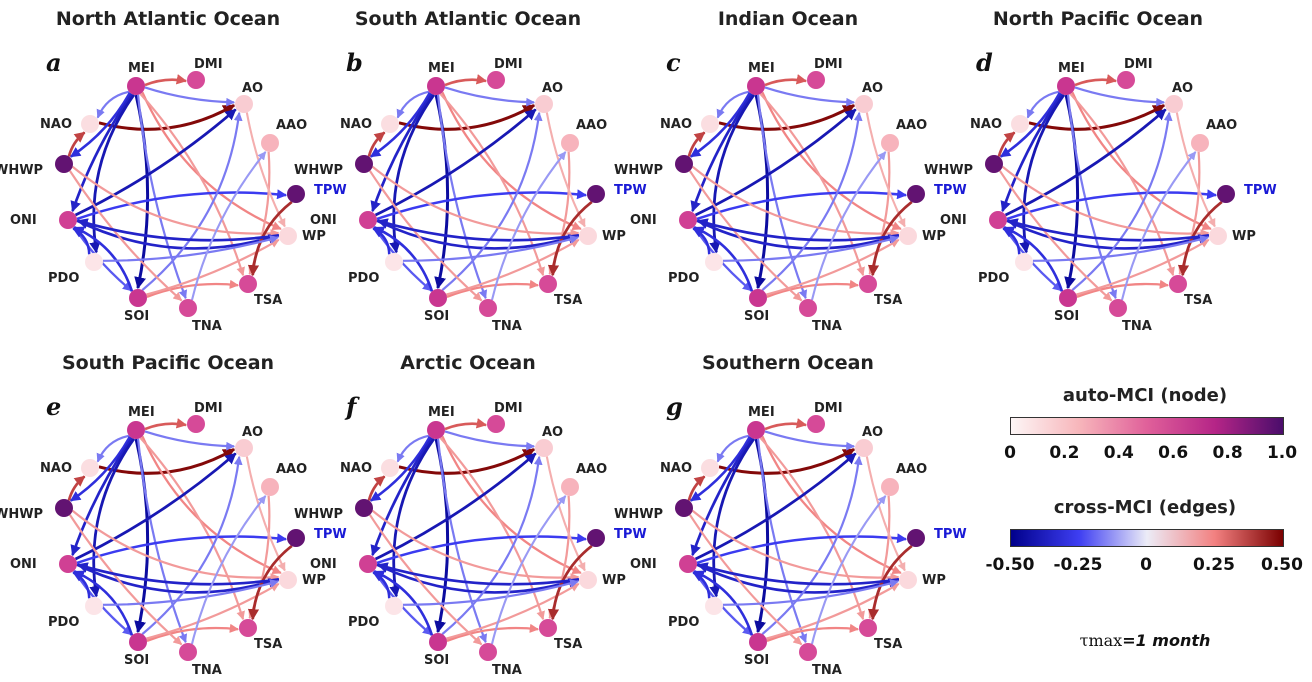  I want to click on node-label-dmi: DMI, so click(828, 408).